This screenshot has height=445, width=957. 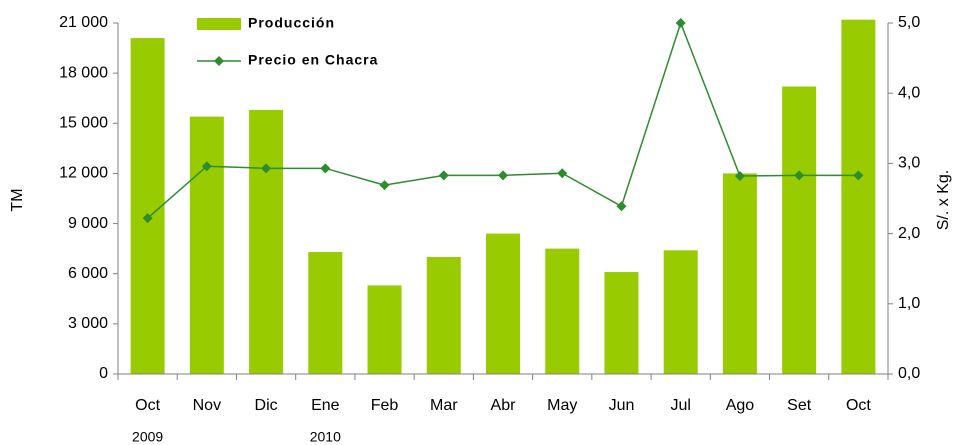 I want to click on x-tick-label: Set, so click(x=799, y=405).